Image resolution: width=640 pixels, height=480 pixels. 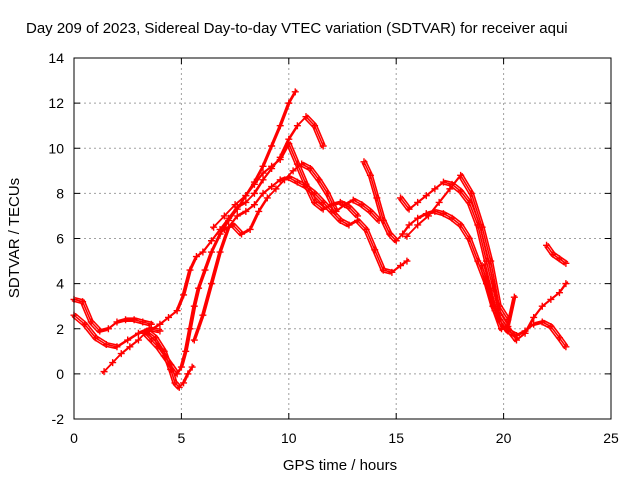 What do you see at coordinates (289, 438) in the screenshot?
I see `x-tick-label: 10` at bounding box center [289, 438].